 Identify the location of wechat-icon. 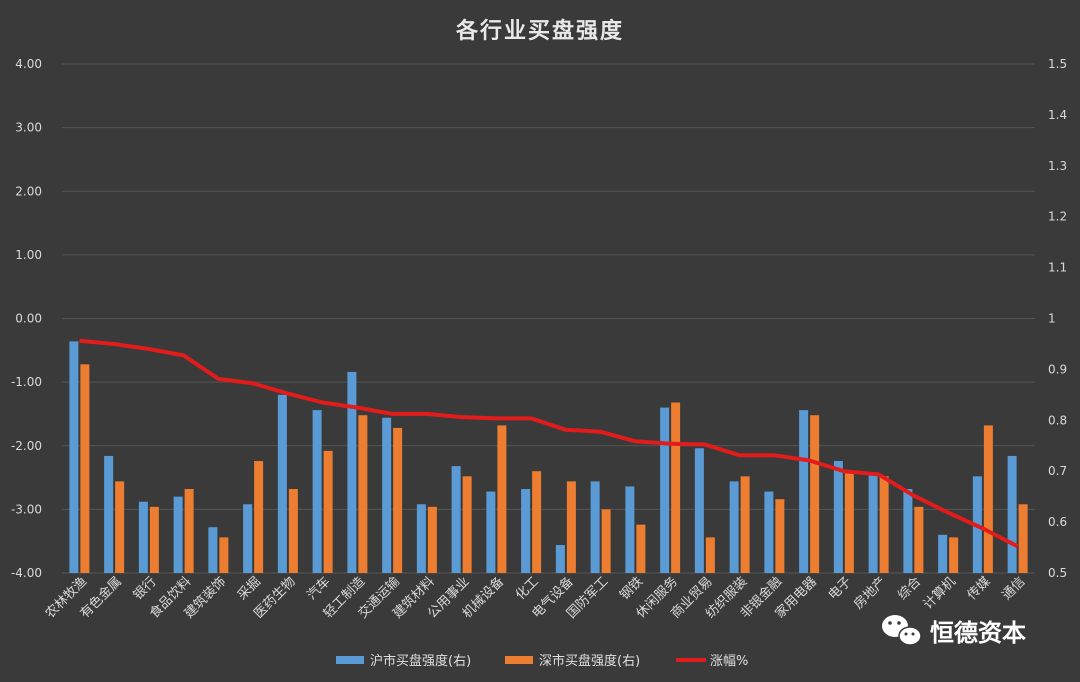
(902, 630).